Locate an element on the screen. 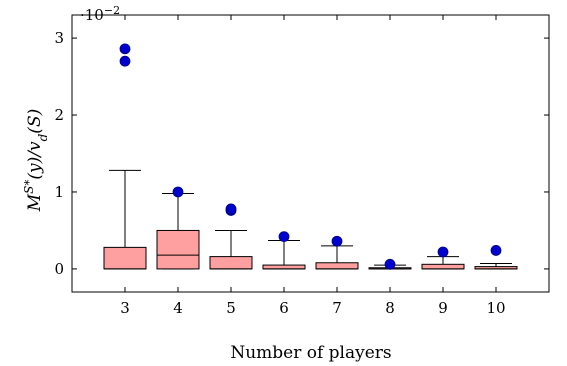  x-tick-label: 10 is located at coordinates (495, 308).